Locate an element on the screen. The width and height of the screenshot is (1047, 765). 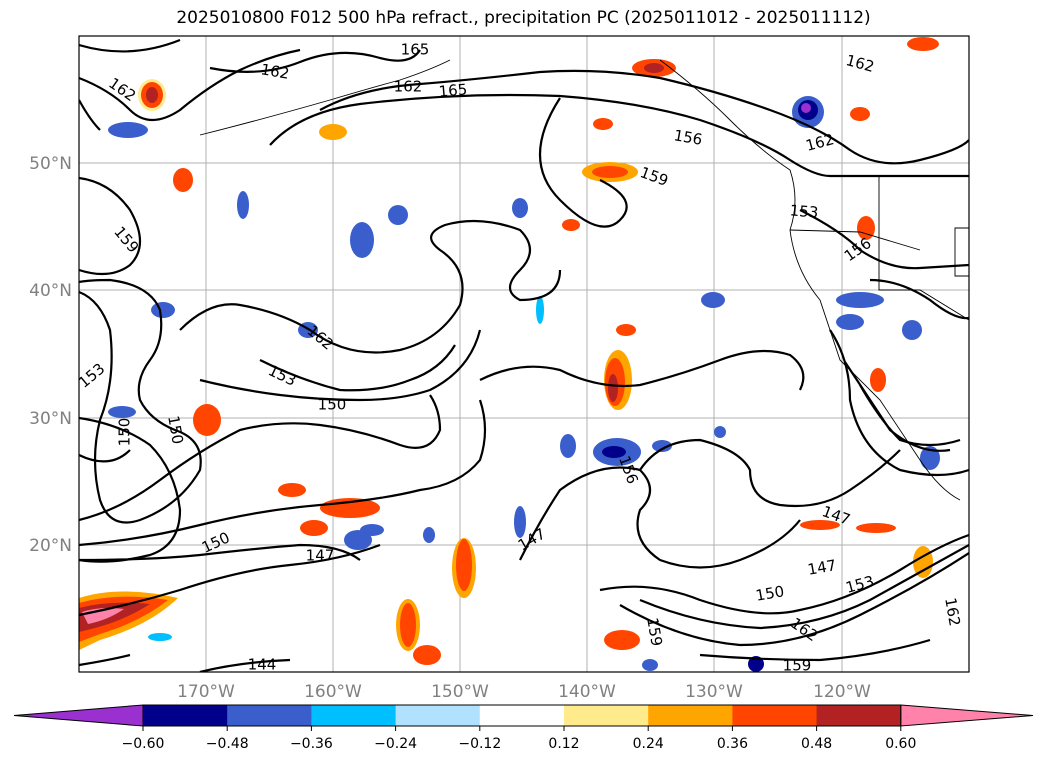
colorbar-tick-label: 0.24 is located at coordinates (648, 744).